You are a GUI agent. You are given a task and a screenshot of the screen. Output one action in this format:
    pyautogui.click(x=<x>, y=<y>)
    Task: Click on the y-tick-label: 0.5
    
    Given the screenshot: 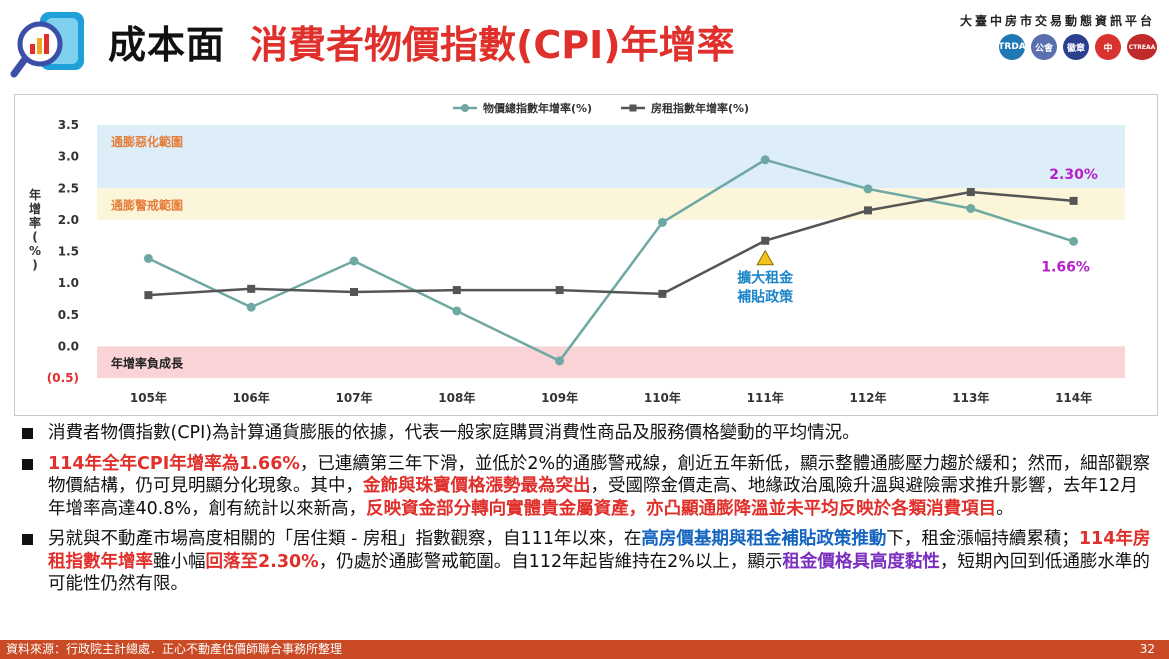 What is the action you would take?
    pyautogui.click(x=68, y=315)
    